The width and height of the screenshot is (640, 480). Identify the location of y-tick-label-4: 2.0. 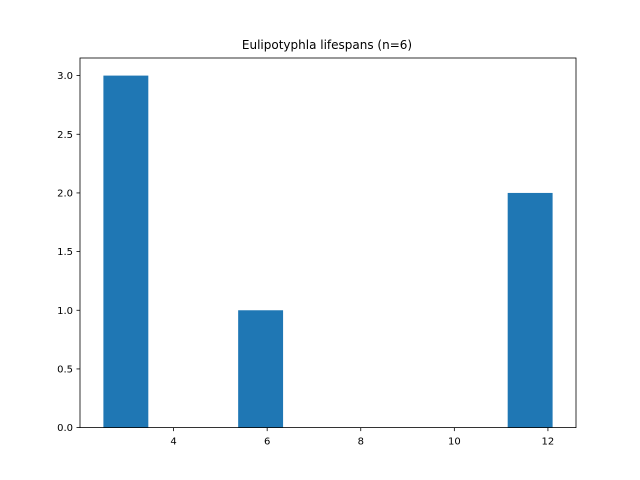
(65, 193).